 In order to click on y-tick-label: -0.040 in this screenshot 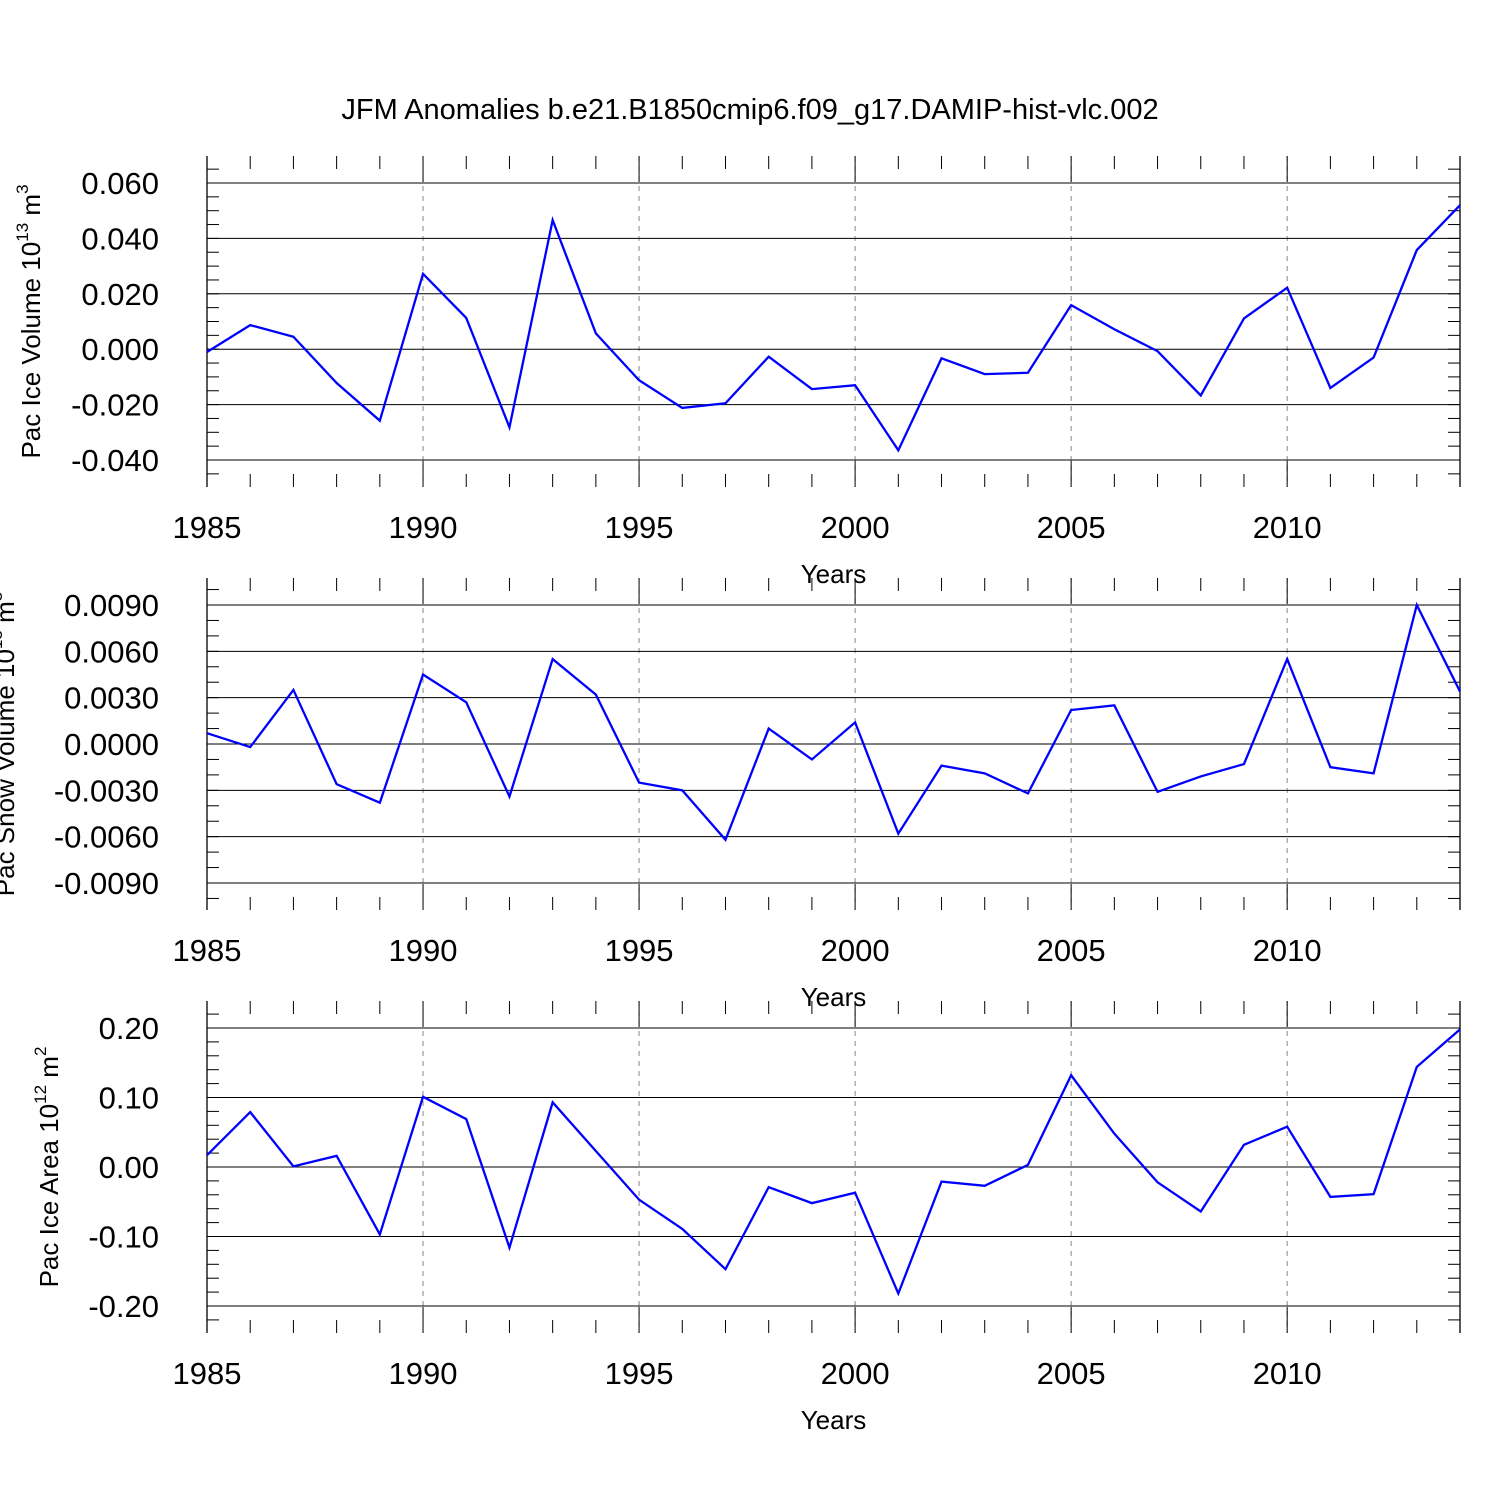, I will do `click(115, 460)`.